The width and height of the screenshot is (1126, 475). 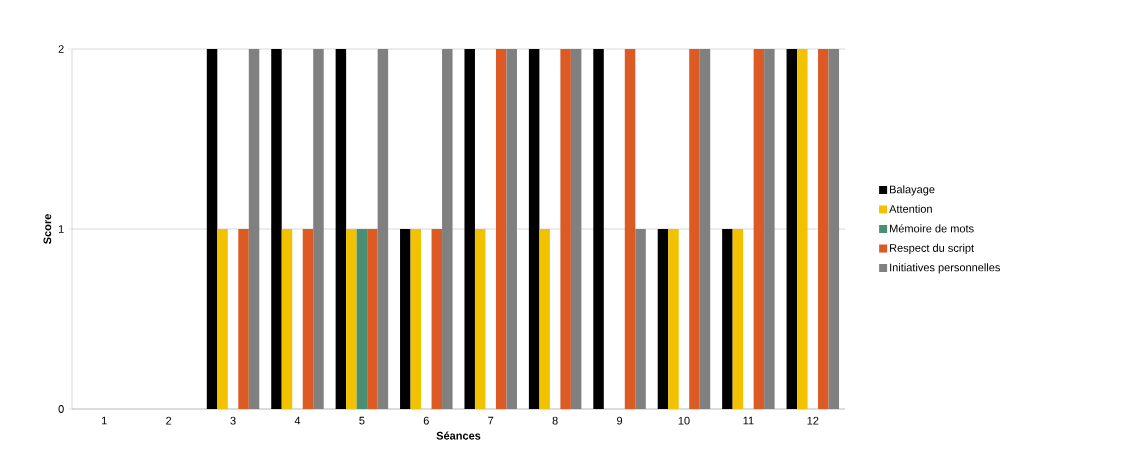 What do you see at coordinates (362, 420) in the screenshot?
I see `x-tick-label: 5` at bounding box center [362, 420].